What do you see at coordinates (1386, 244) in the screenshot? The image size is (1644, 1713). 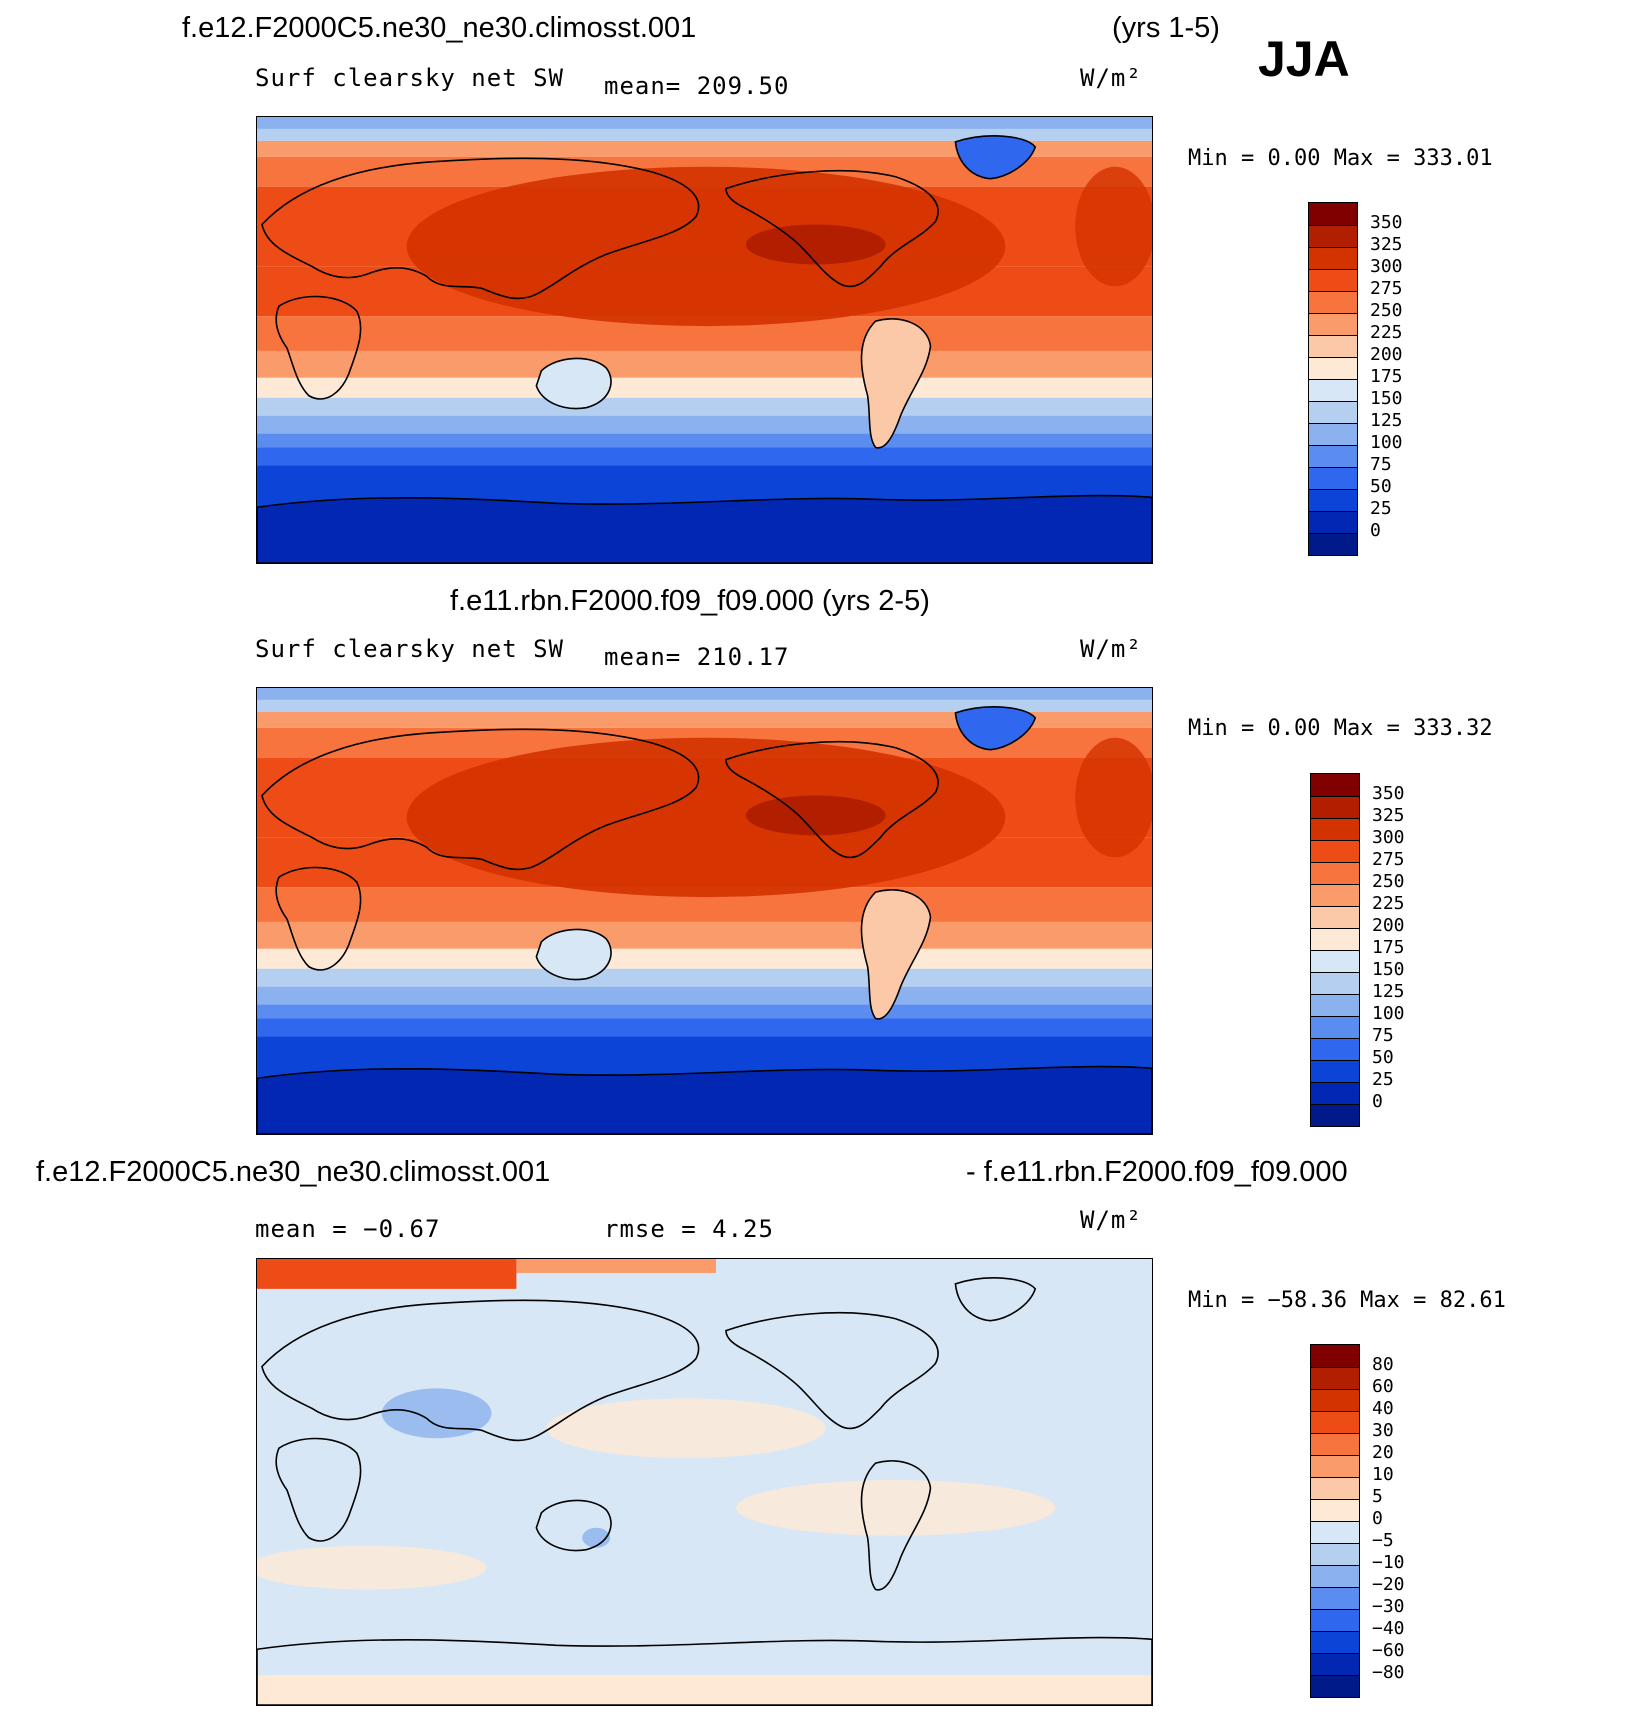 I see `colorbar-label: 325` at bounding box center [1386, 244].